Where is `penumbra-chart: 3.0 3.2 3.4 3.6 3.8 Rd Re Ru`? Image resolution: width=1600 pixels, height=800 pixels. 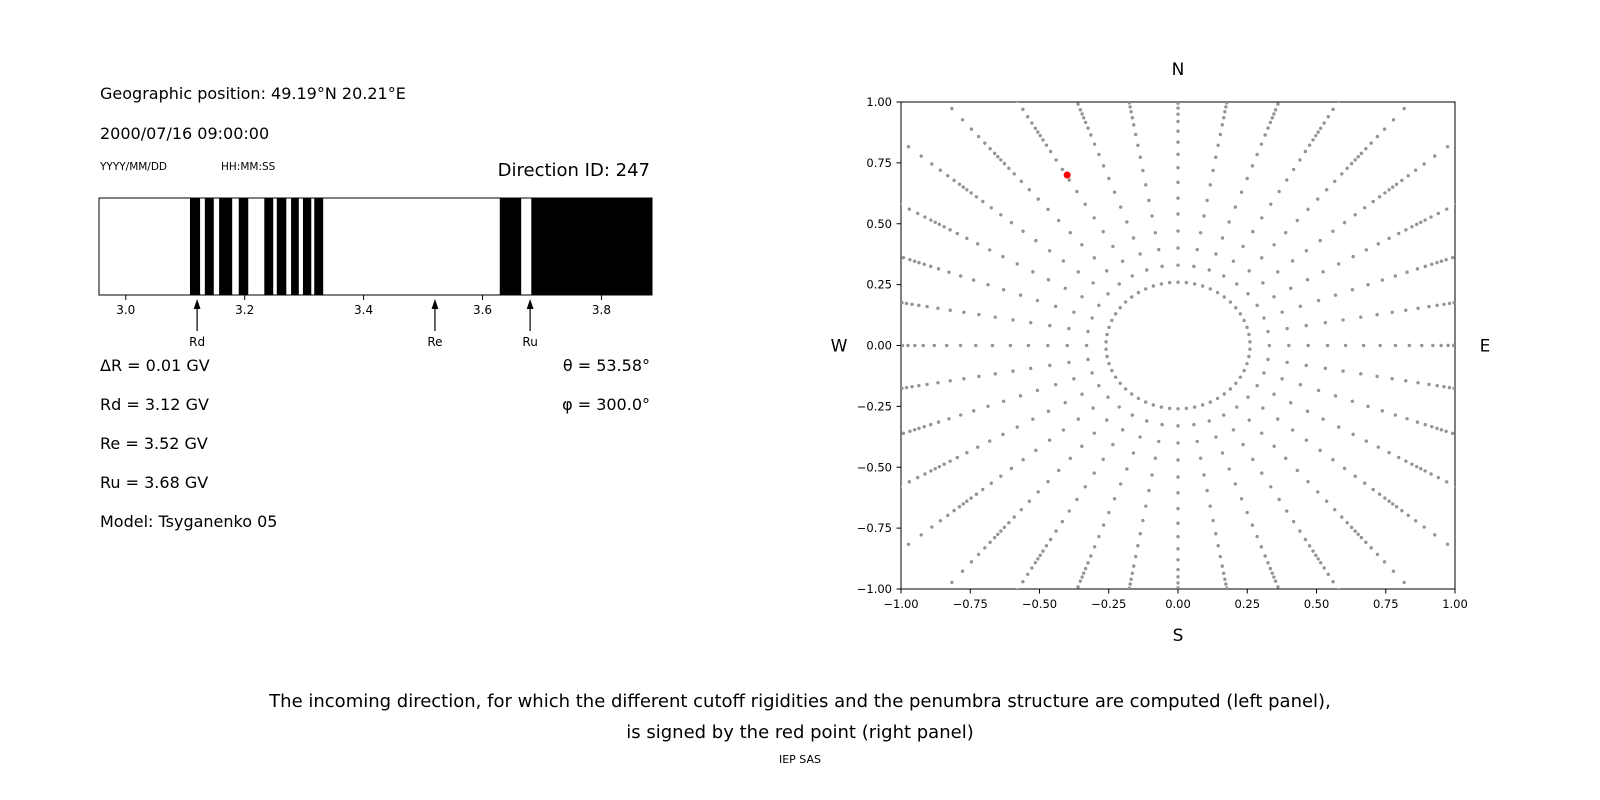 penumbra-chart: 3.0 3.2 3.4 3.6 3.8 Rd Re Ru is located at coordinates (375, 273).